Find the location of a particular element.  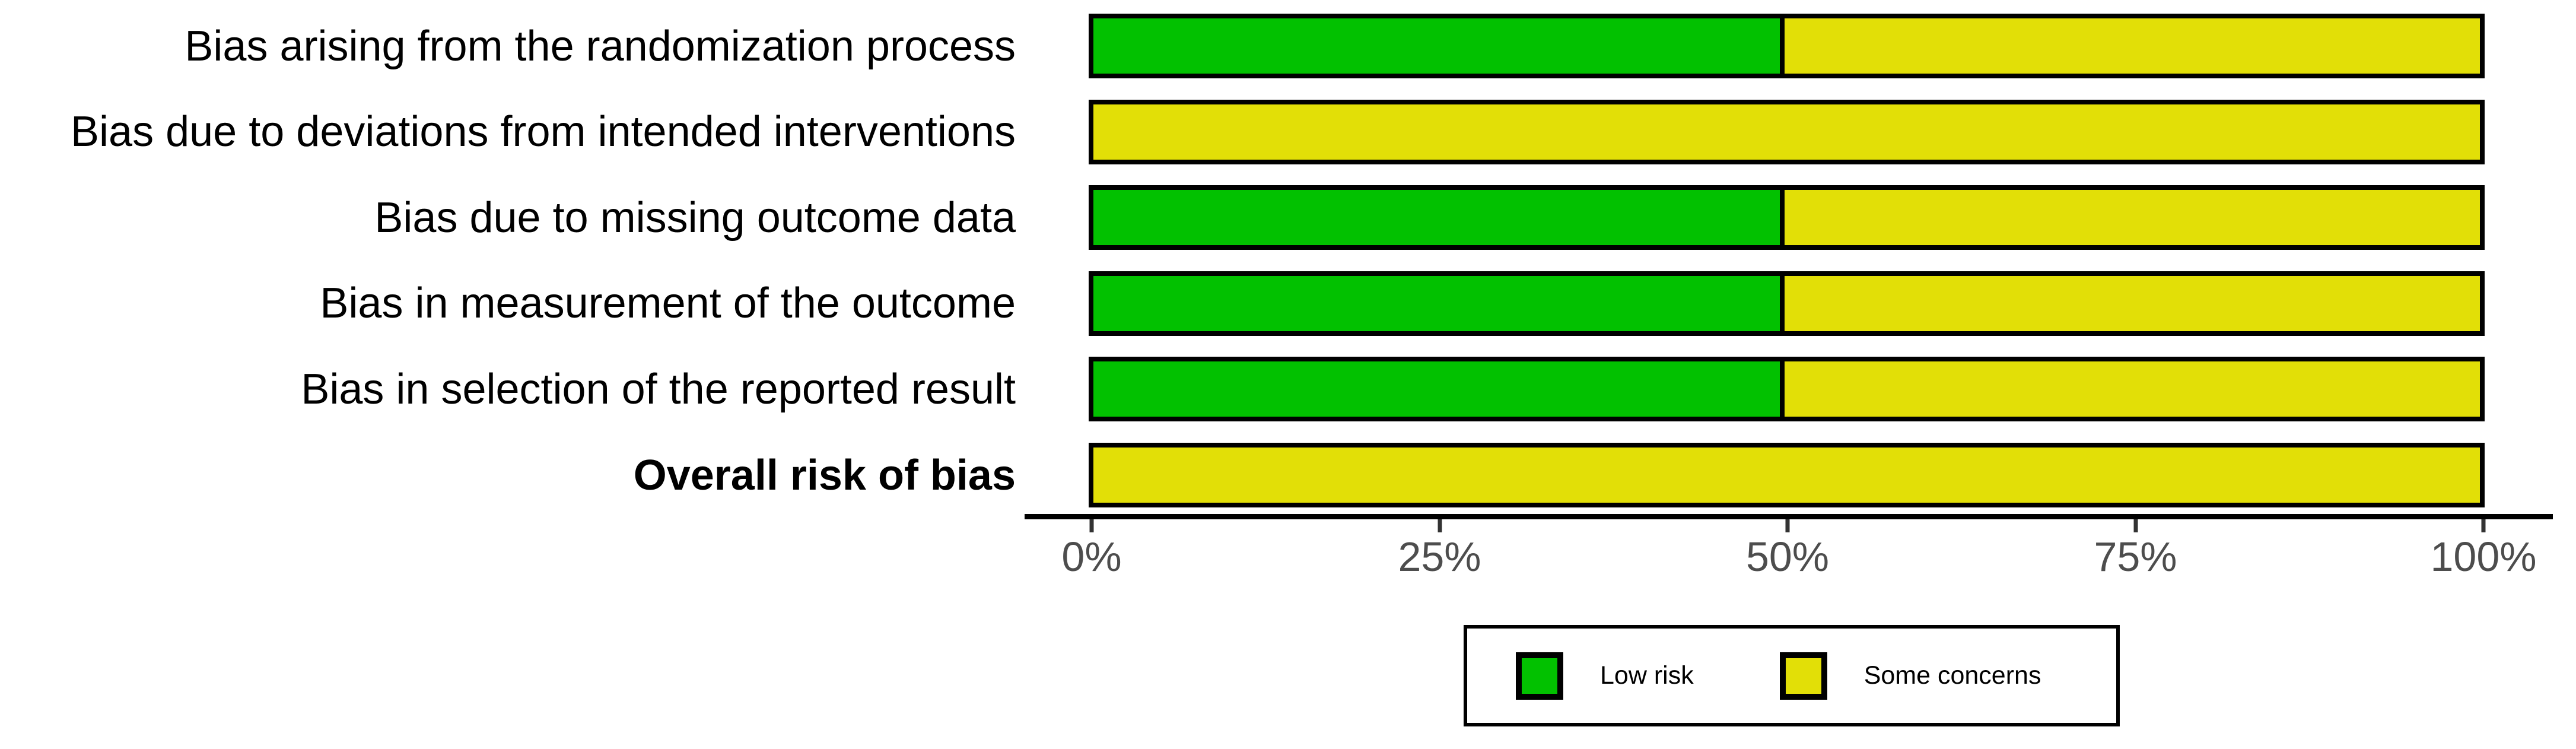

x-tick-label: 50% is located at coordinates (1787, 557).